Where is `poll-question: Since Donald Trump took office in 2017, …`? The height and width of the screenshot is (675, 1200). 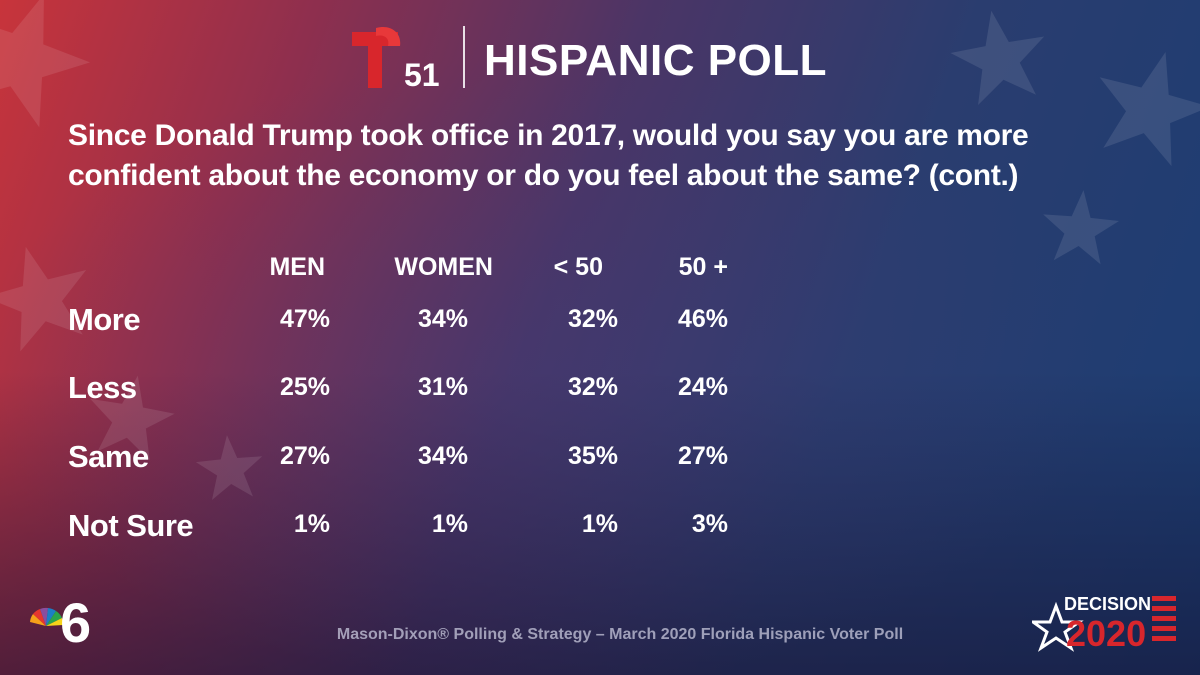
poll-question: Since Donald Trump took office in 2017, … is located at coordinates (548, 155).